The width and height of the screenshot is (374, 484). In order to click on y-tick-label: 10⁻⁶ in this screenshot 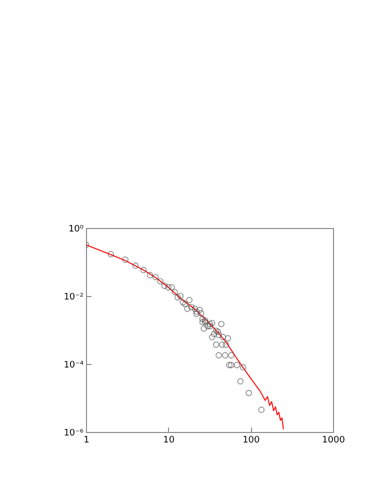, I will do `click(74, 433)`.